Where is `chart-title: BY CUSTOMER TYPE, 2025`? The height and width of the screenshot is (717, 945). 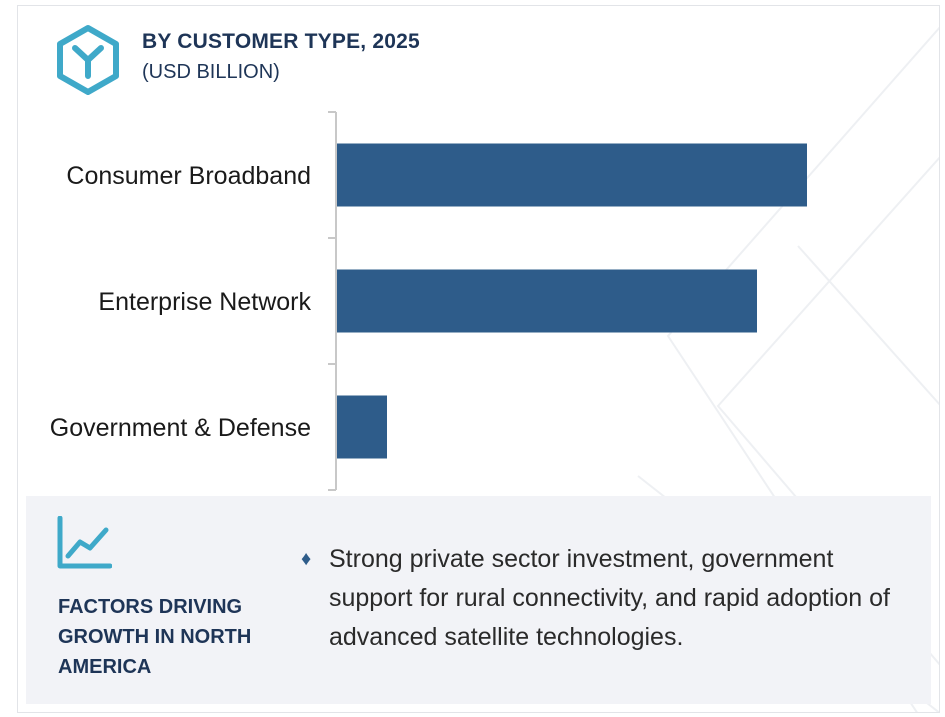 chart-title: BY CUSTOMER TYPE, 2025 is located at coordinates (281, 41).